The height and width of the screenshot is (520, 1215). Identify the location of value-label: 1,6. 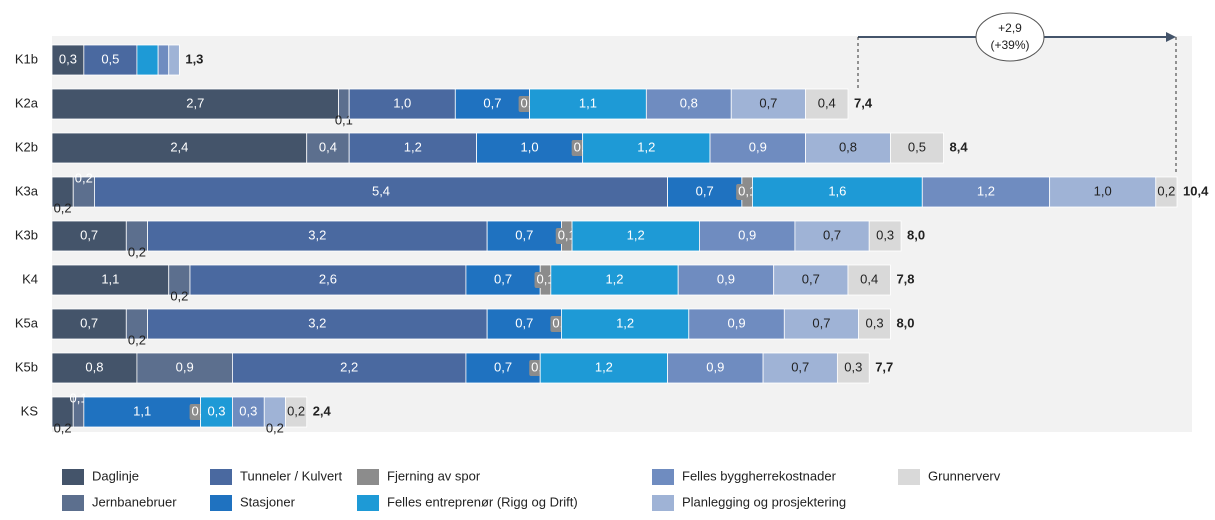
(837, 190).